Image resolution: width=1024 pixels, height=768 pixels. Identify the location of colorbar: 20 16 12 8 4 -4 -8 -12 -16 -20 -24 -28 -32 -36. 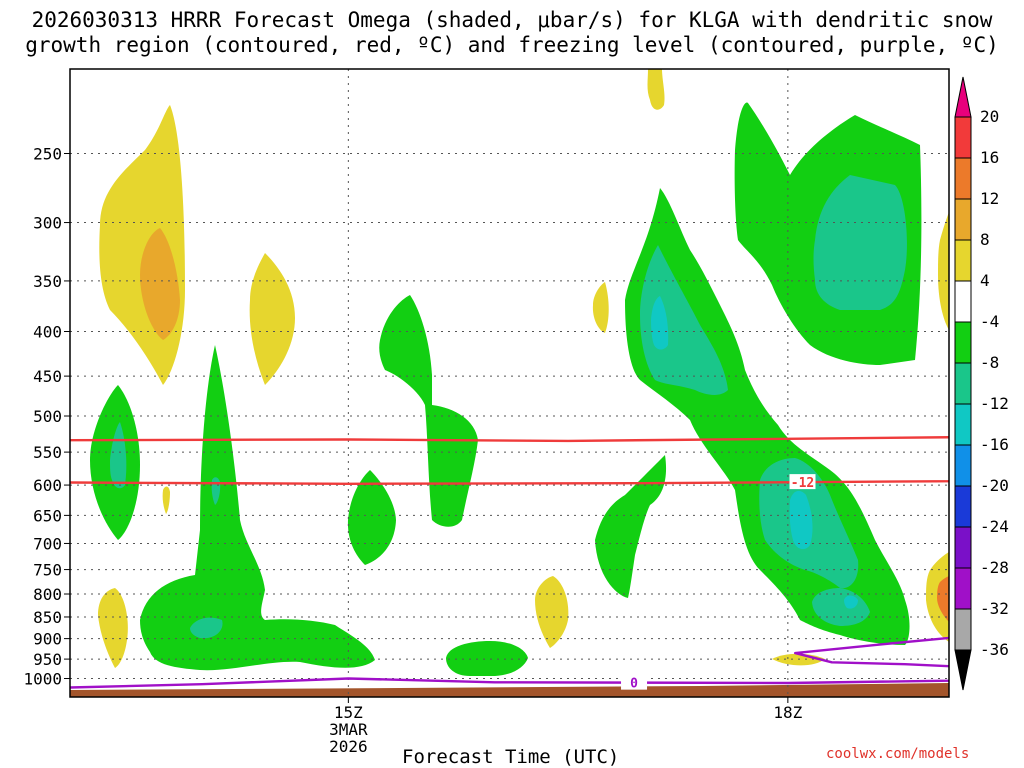
(981, 383).